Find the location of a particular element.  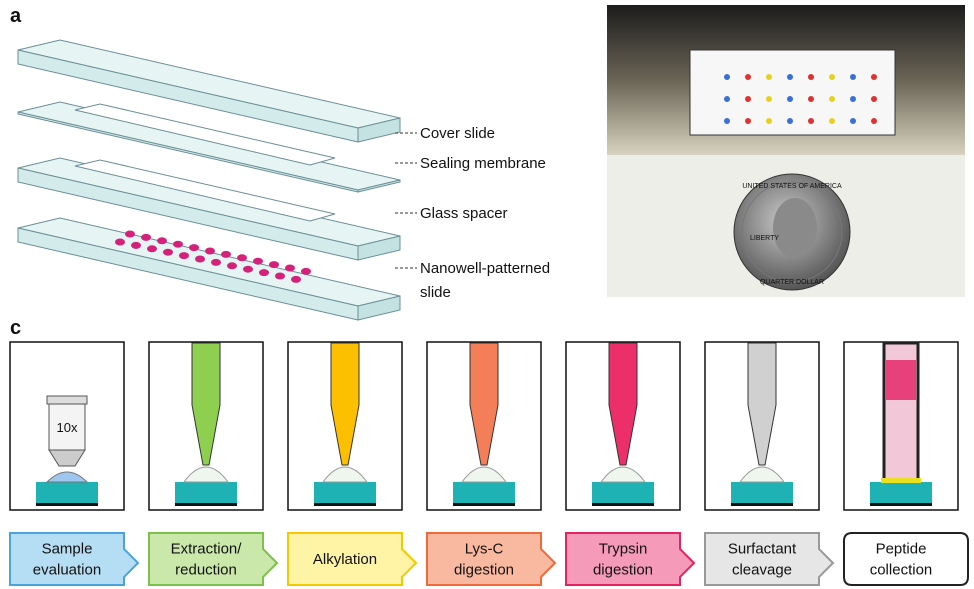

step-label: Alkylation is located at coordinates (345, 559).